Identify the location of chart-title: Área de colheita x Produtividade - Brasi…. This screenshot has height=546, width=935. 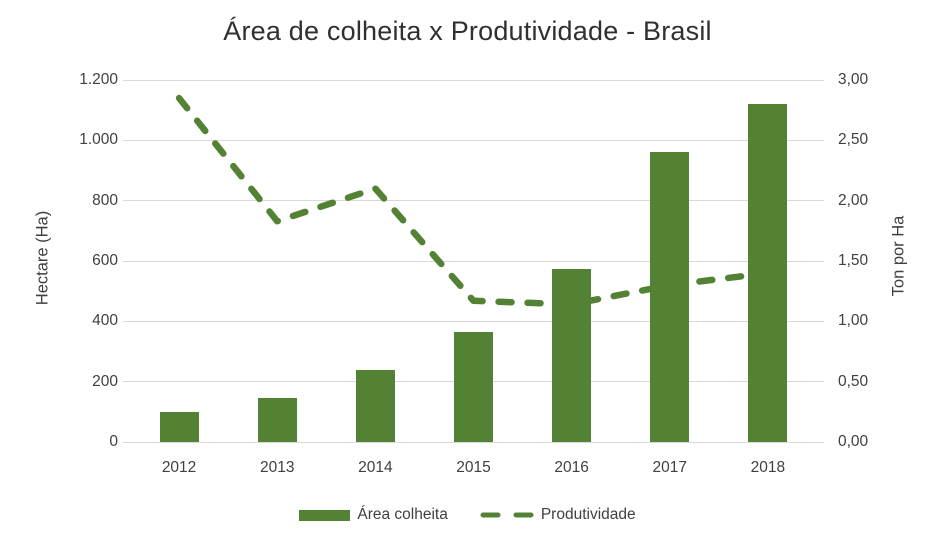
(467, 31).